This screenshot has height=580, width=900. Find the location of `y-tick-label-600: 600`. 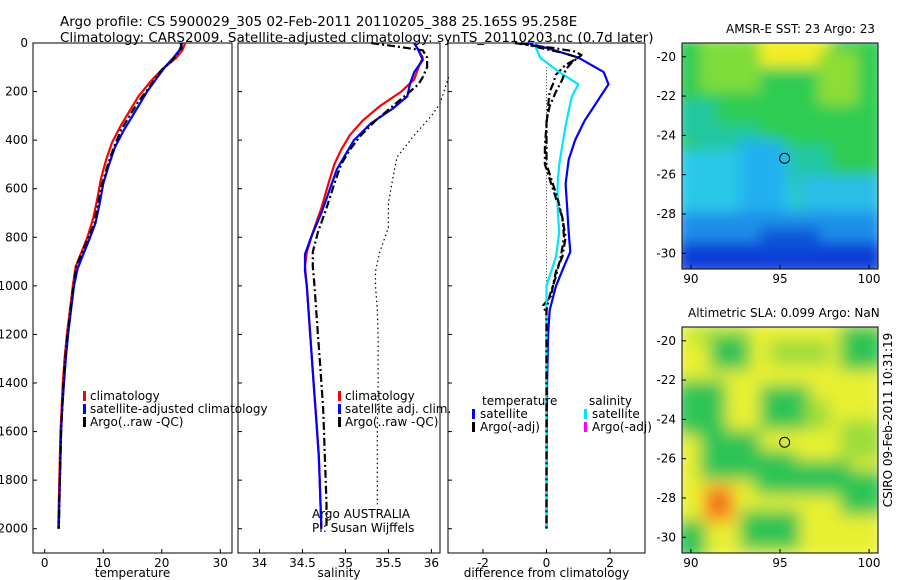

y-tick-label-600: 600 is located at coordinates (16, 189).